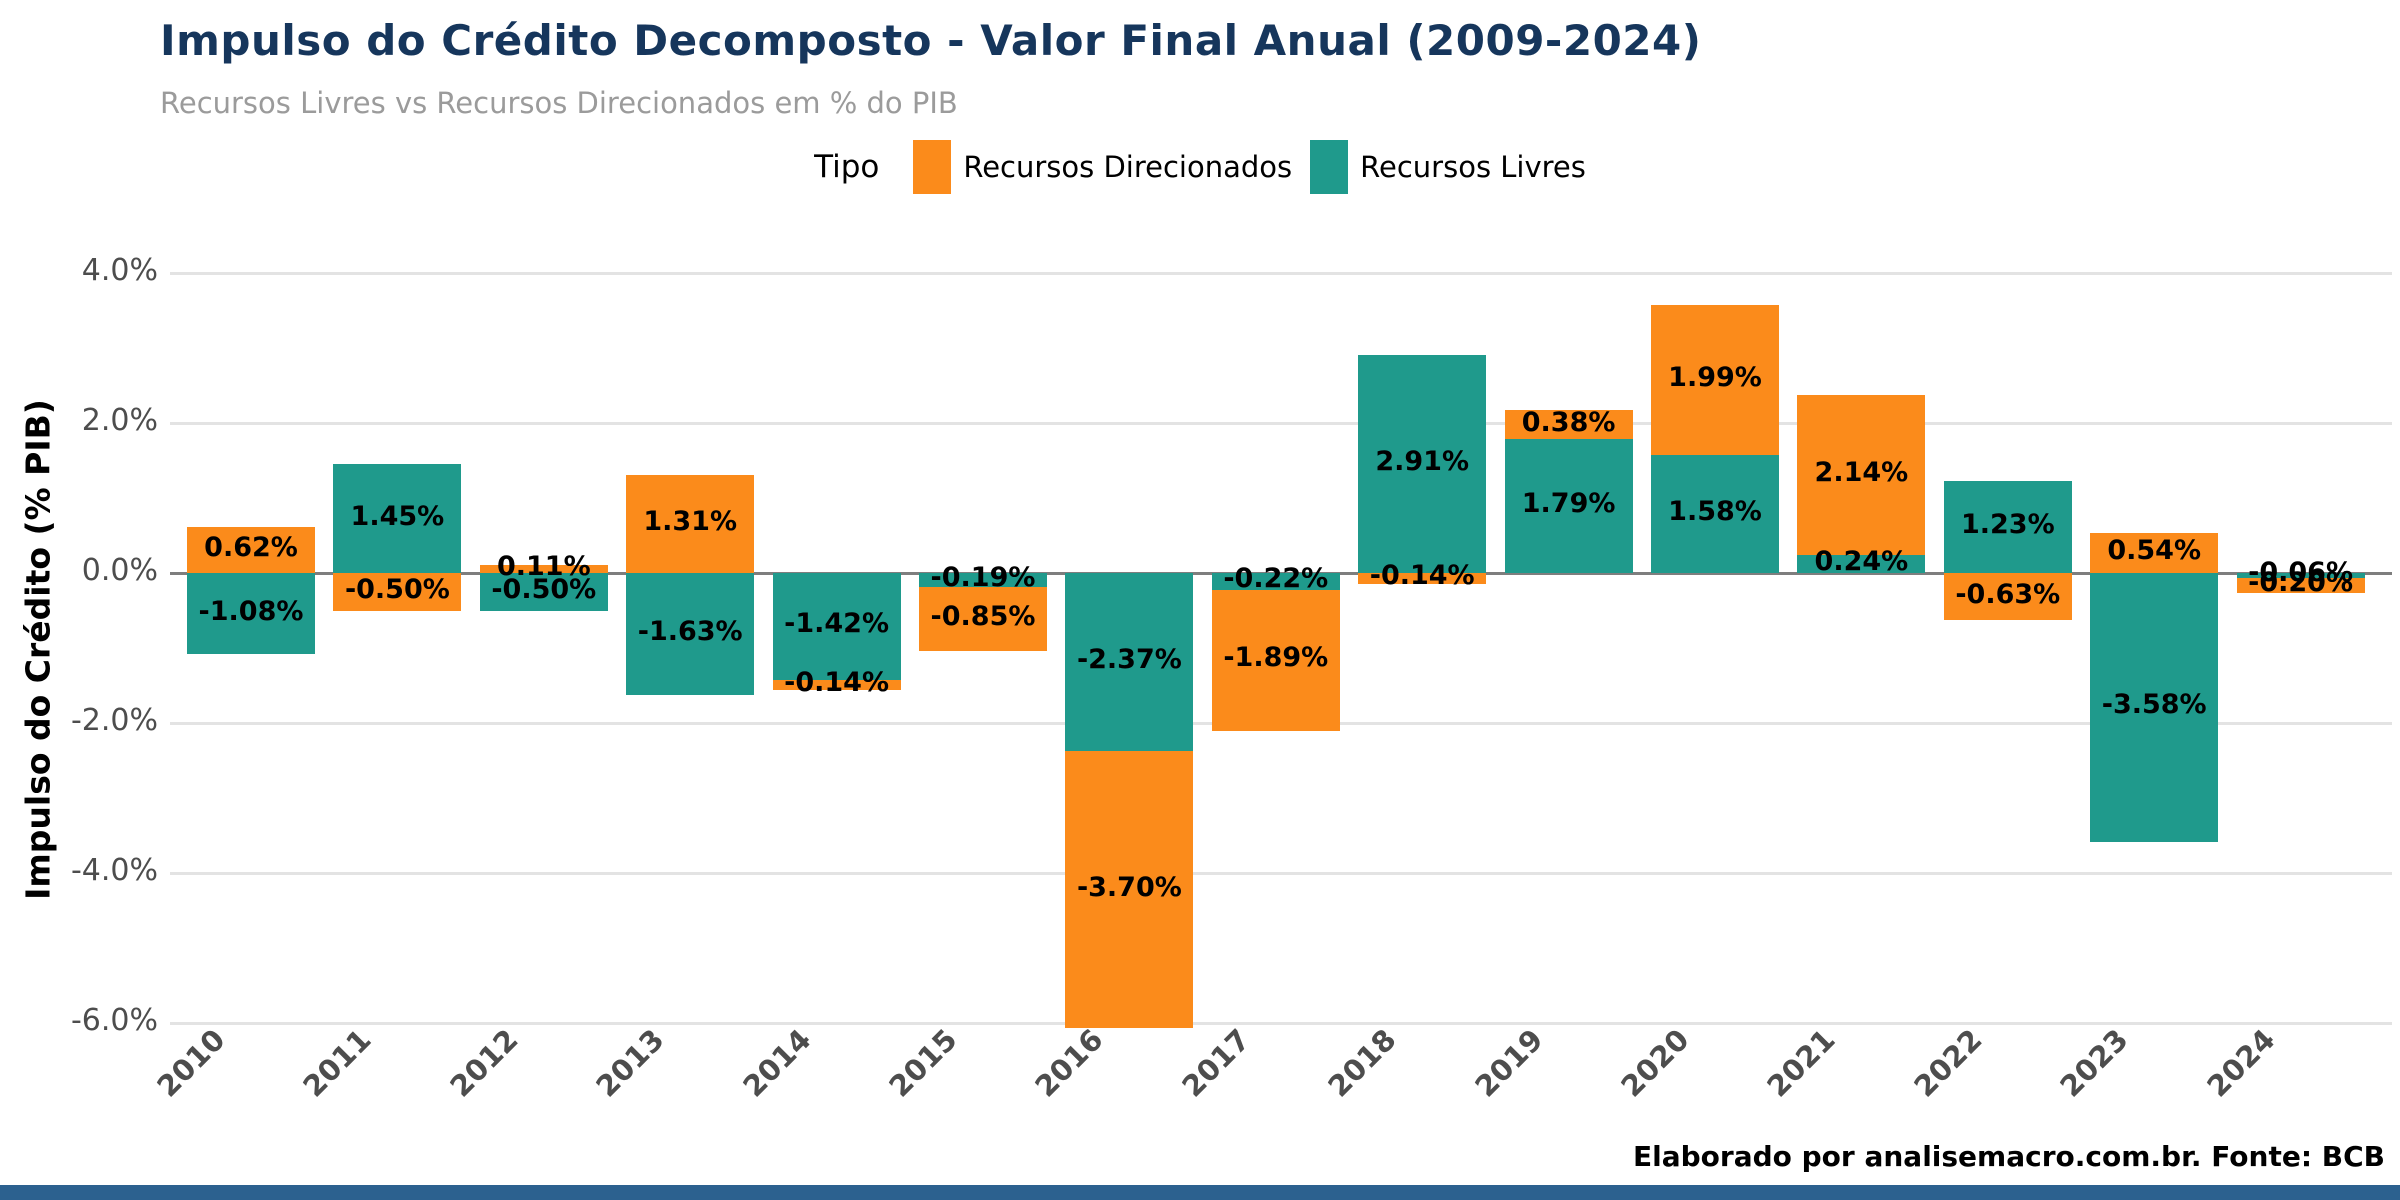 Image resolution: width=2400 pixels, height=1200 pixels. Describe the element at coordinates (1362, 1063) in the screenshot. I see `x-tick-label: 2018` at that location.